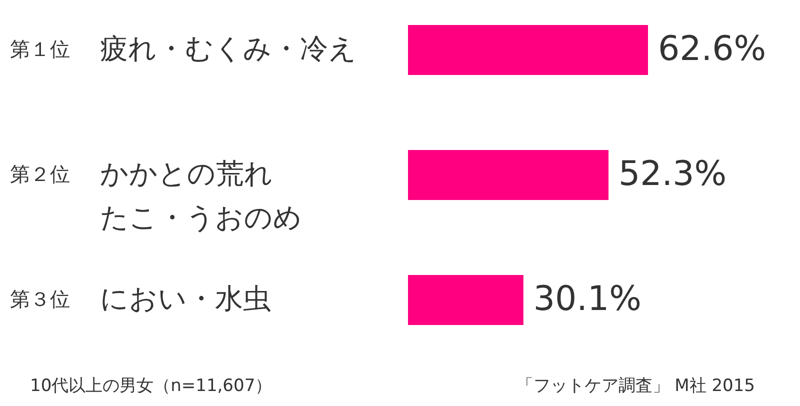 This screenshot has height=406, width=800. Describe the element at coordinates (712, 49) in the screenshot. I see `data-label: 62.6%` at that location.